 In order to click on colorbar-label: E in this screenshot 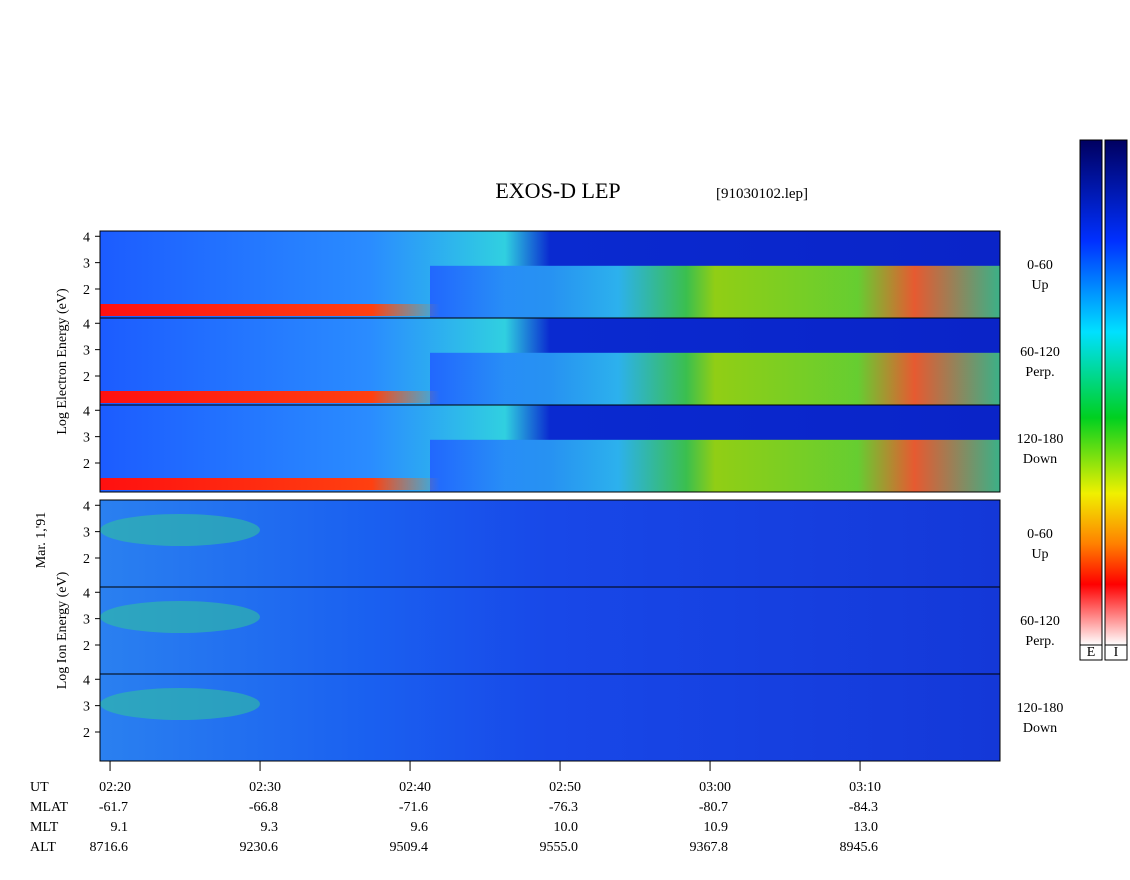, I will do `click(1091, 652)`.